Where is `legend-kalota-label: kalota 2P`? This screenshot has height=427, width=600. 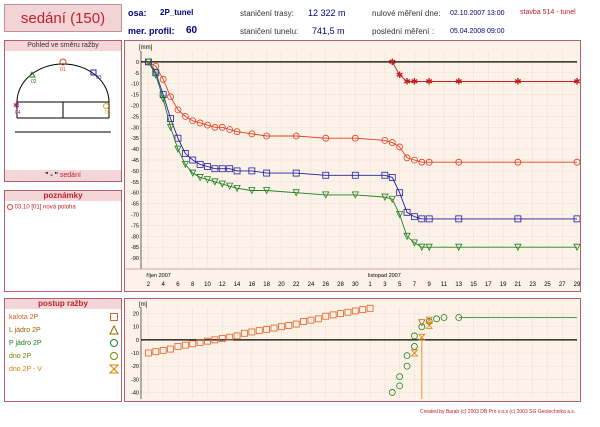 legend-kalota-label: kalota 2P is located at coordinates (24, 317).